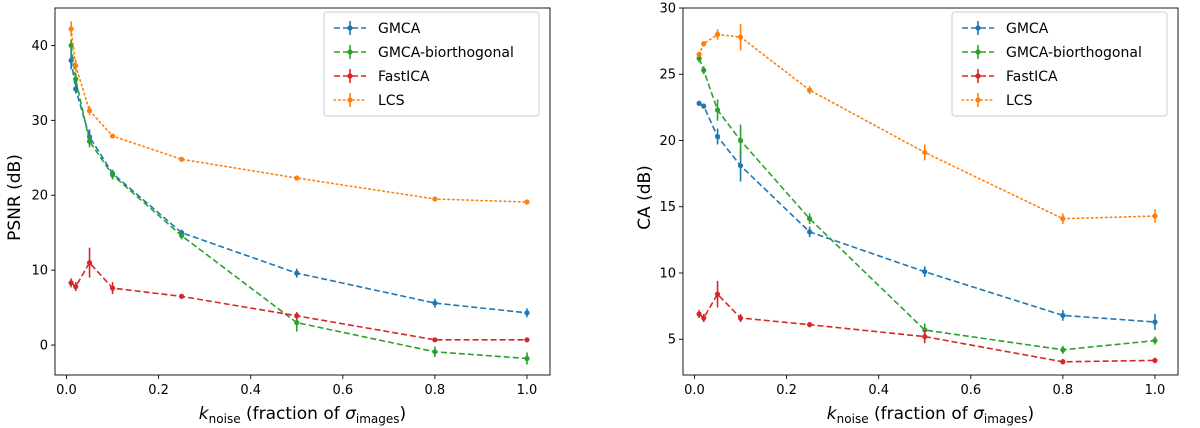  I want to click on legend-label: FastICA, so click(1032, 77).